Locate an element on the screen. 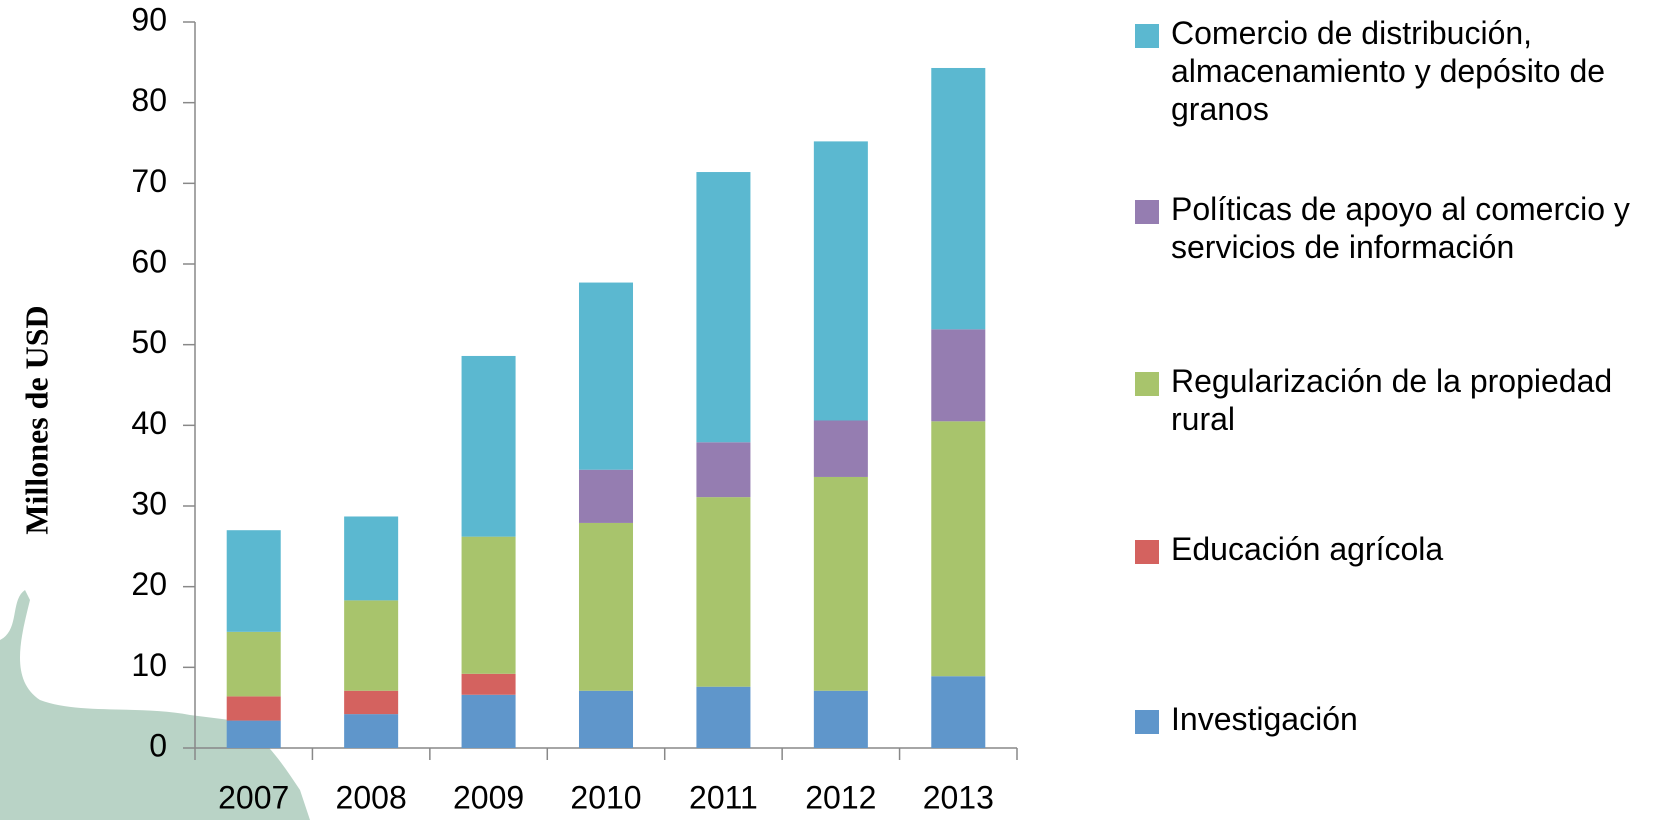  y-tick-label: 60 is located at coordinates (149, 261).